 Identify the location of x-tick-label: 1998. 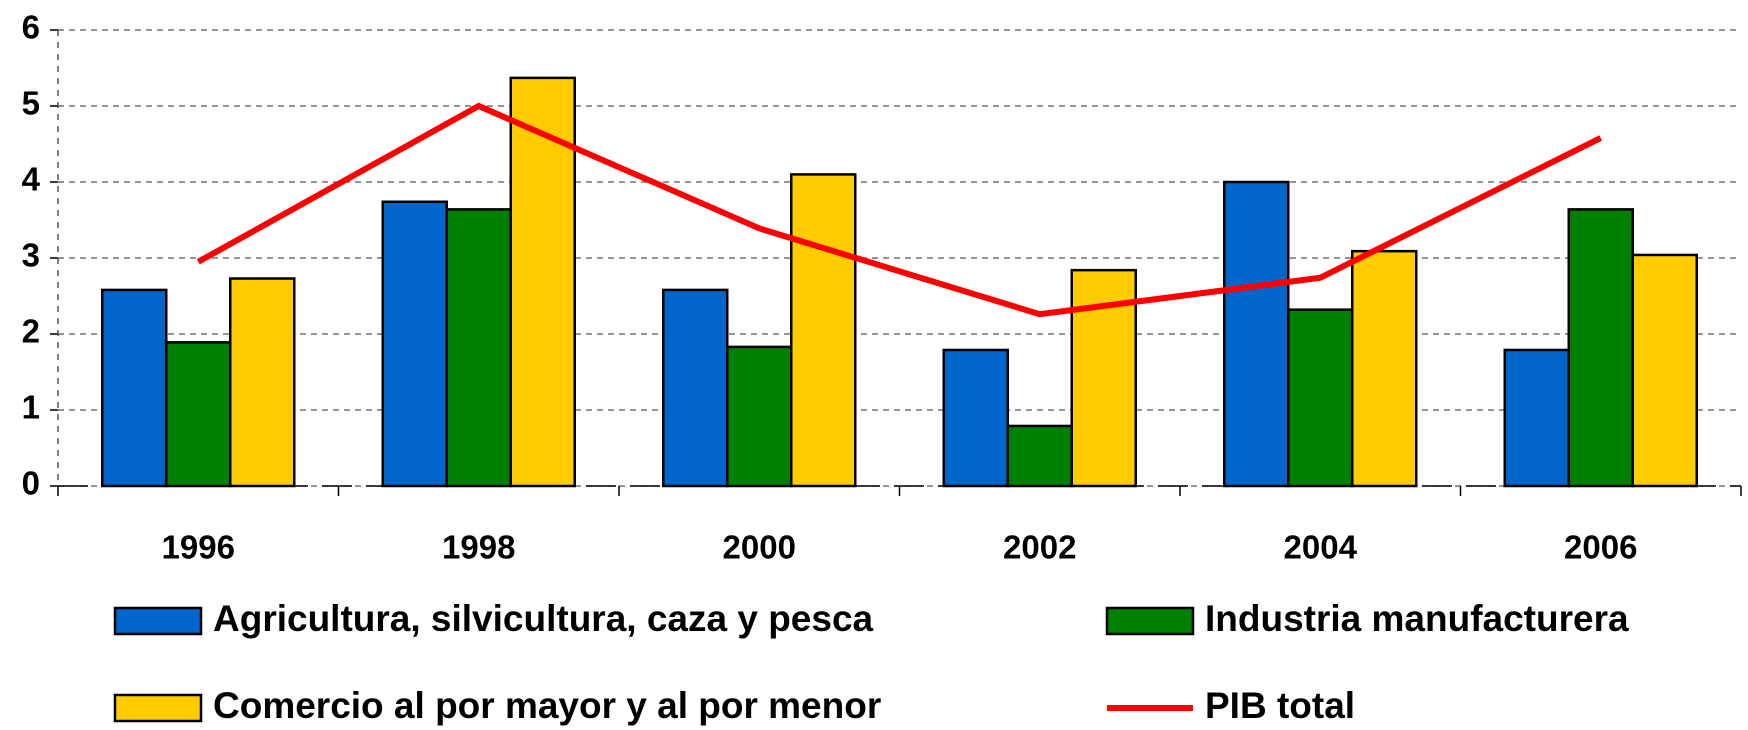
(478, 547).